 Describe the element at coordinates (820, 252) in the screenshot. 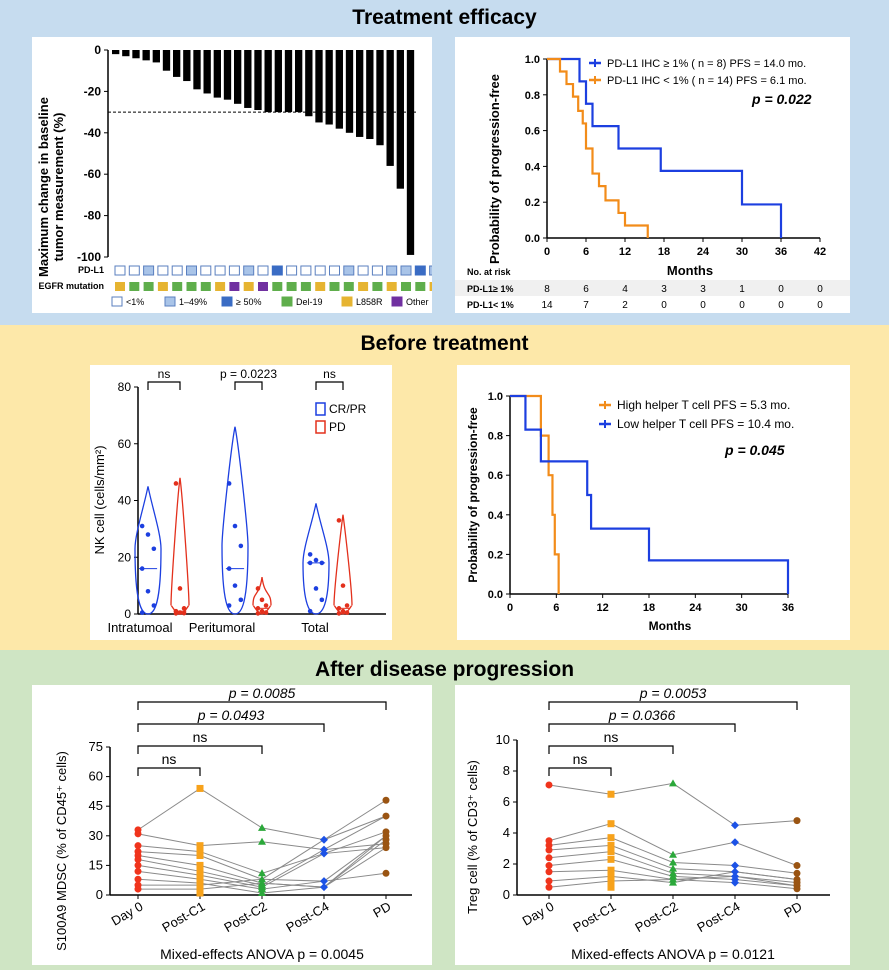

I see `km-xtick-label: 42` at that location.